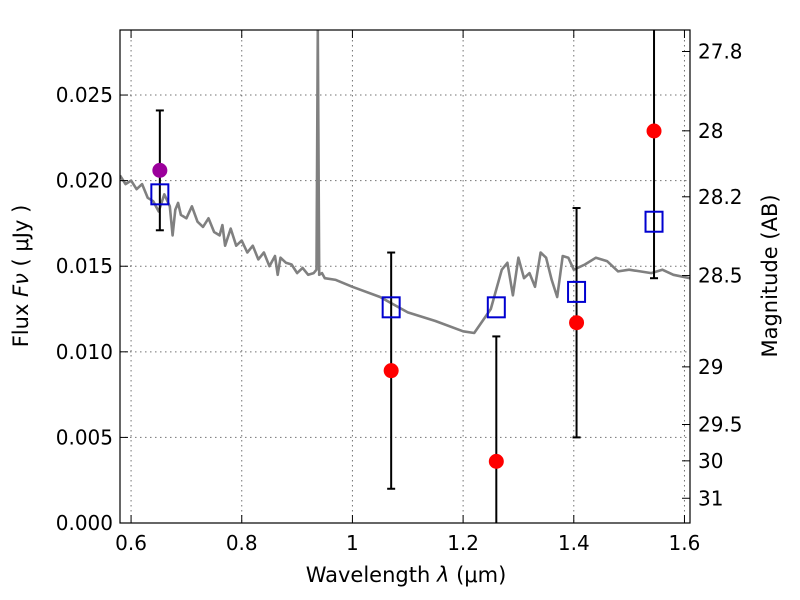 The image size is (800, 600). I want to click on x-tick-label-3: 1.2, so click(463, 543).